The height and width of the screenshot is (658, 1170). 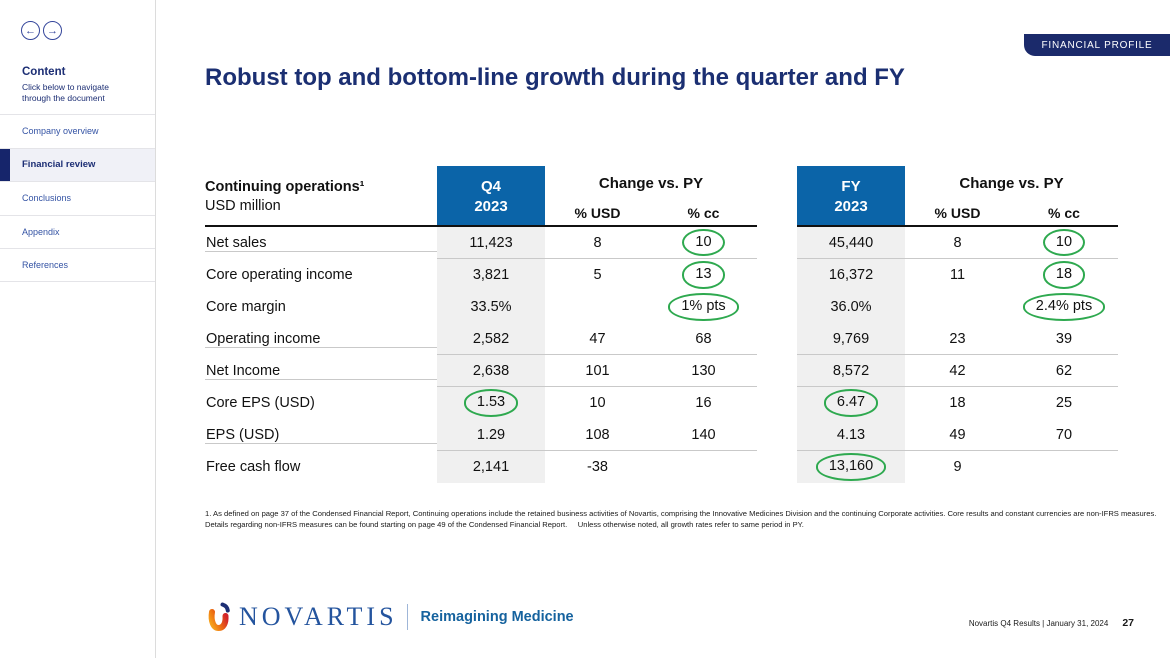 I want to click on fy-change-usd: 18, so click(x=957, y=403).